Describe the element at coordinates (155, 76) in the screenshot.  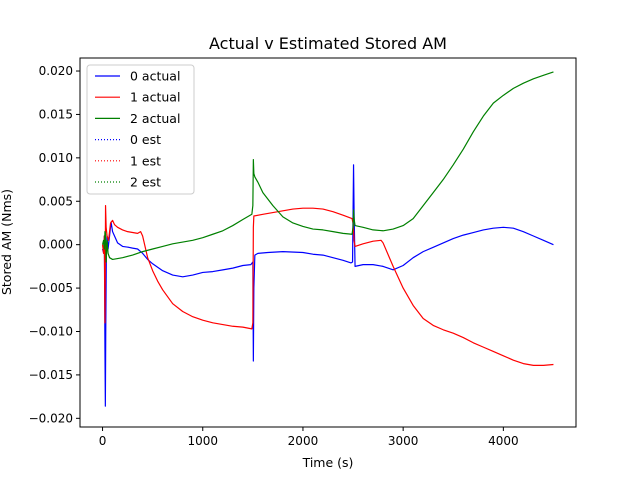
I see `legend-label: 0 actual` at that location.